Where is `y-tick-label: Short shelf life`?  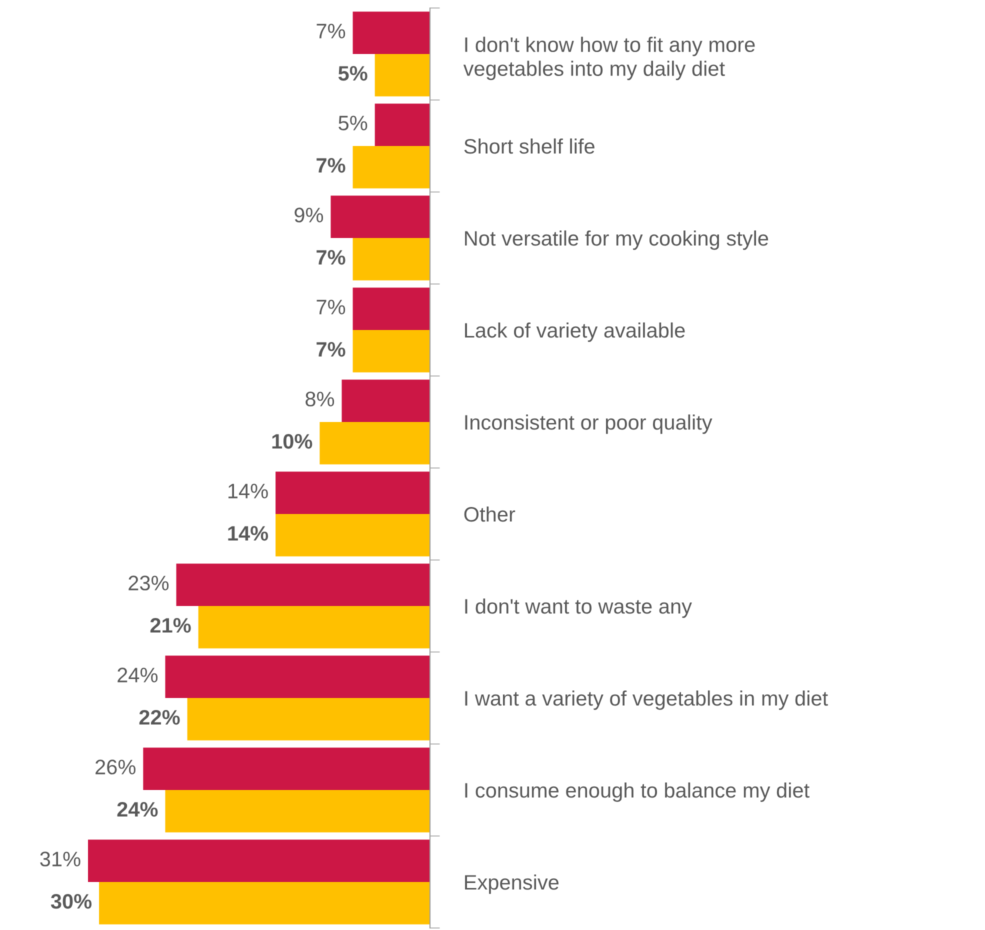 y-tick-label: Short shelf life is located at coordinates (529, 146).